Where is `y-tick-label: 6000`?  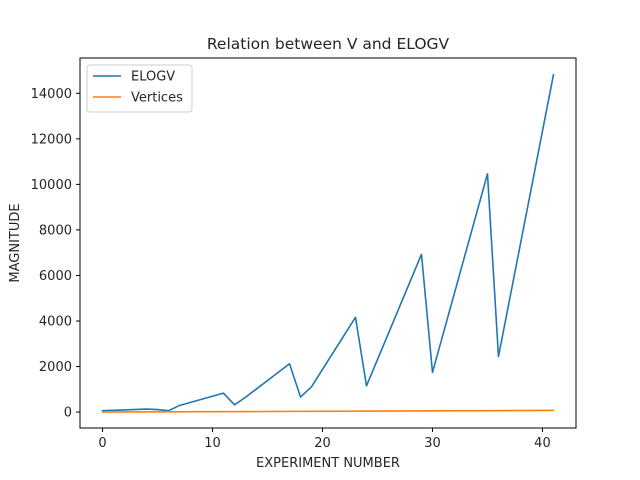 y-tick-label: 6000 is located at coordinates (55, 276).